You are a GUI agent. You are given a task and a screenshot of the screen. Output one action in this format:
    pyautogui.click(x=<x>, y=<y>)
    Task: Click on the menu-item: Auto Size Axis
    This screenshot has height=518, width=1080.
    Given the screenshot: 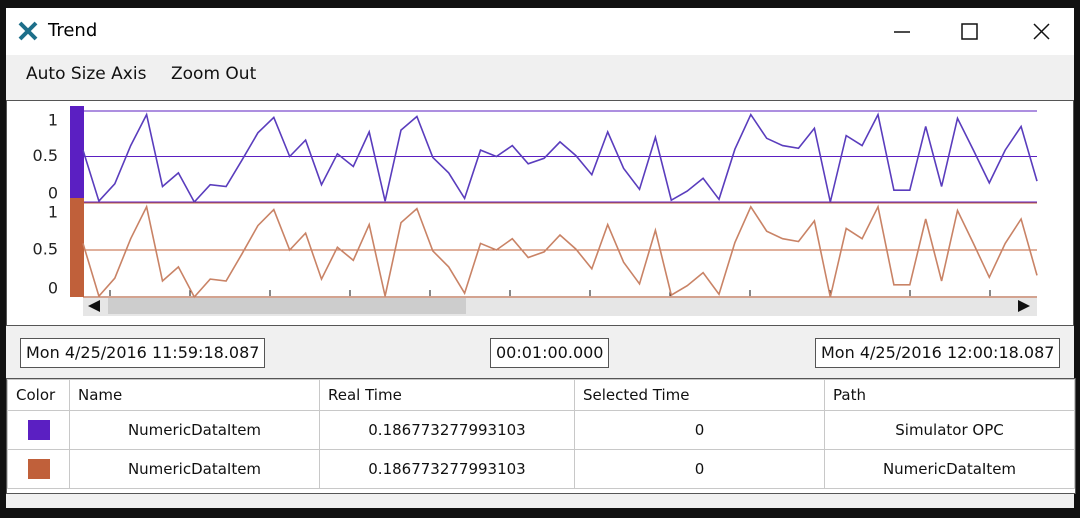 What is the action you would take?
    pyautogui.click(x=86, y=74)
    